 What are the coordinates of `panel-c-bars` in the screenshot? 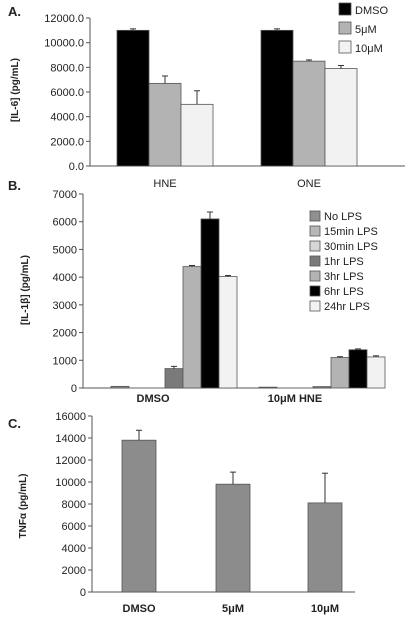 It's located at (232, 511).